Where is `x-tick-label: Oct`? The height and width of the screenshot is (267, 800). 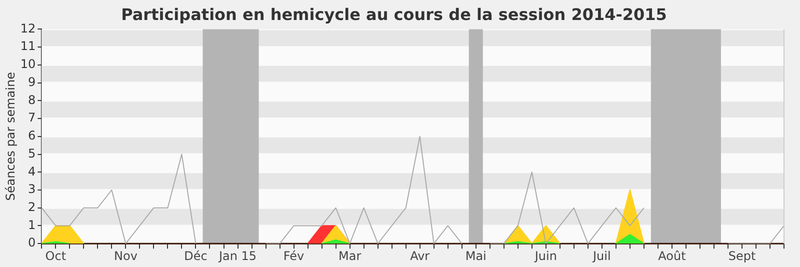
x-tick-label: Oct is located at coordinates (55, 255).